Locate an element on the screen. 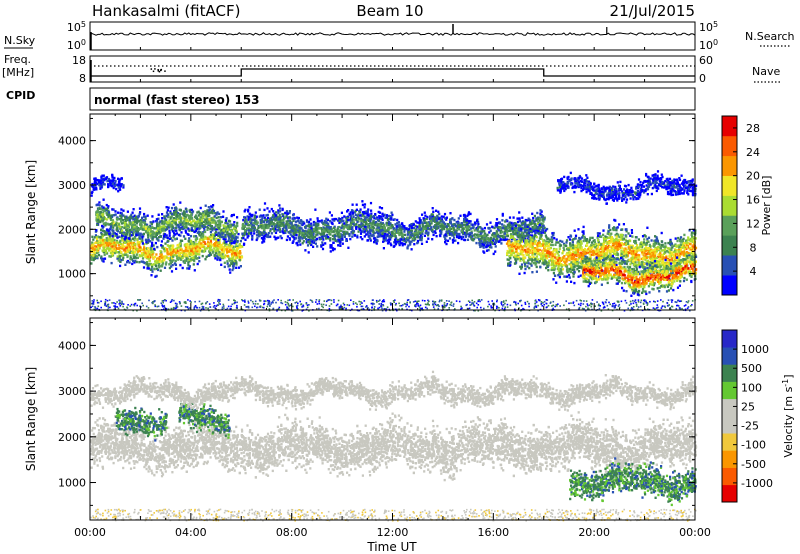 The width and height of the screenshot is (800, 554). nave-line is located at coordinates (392, 72).